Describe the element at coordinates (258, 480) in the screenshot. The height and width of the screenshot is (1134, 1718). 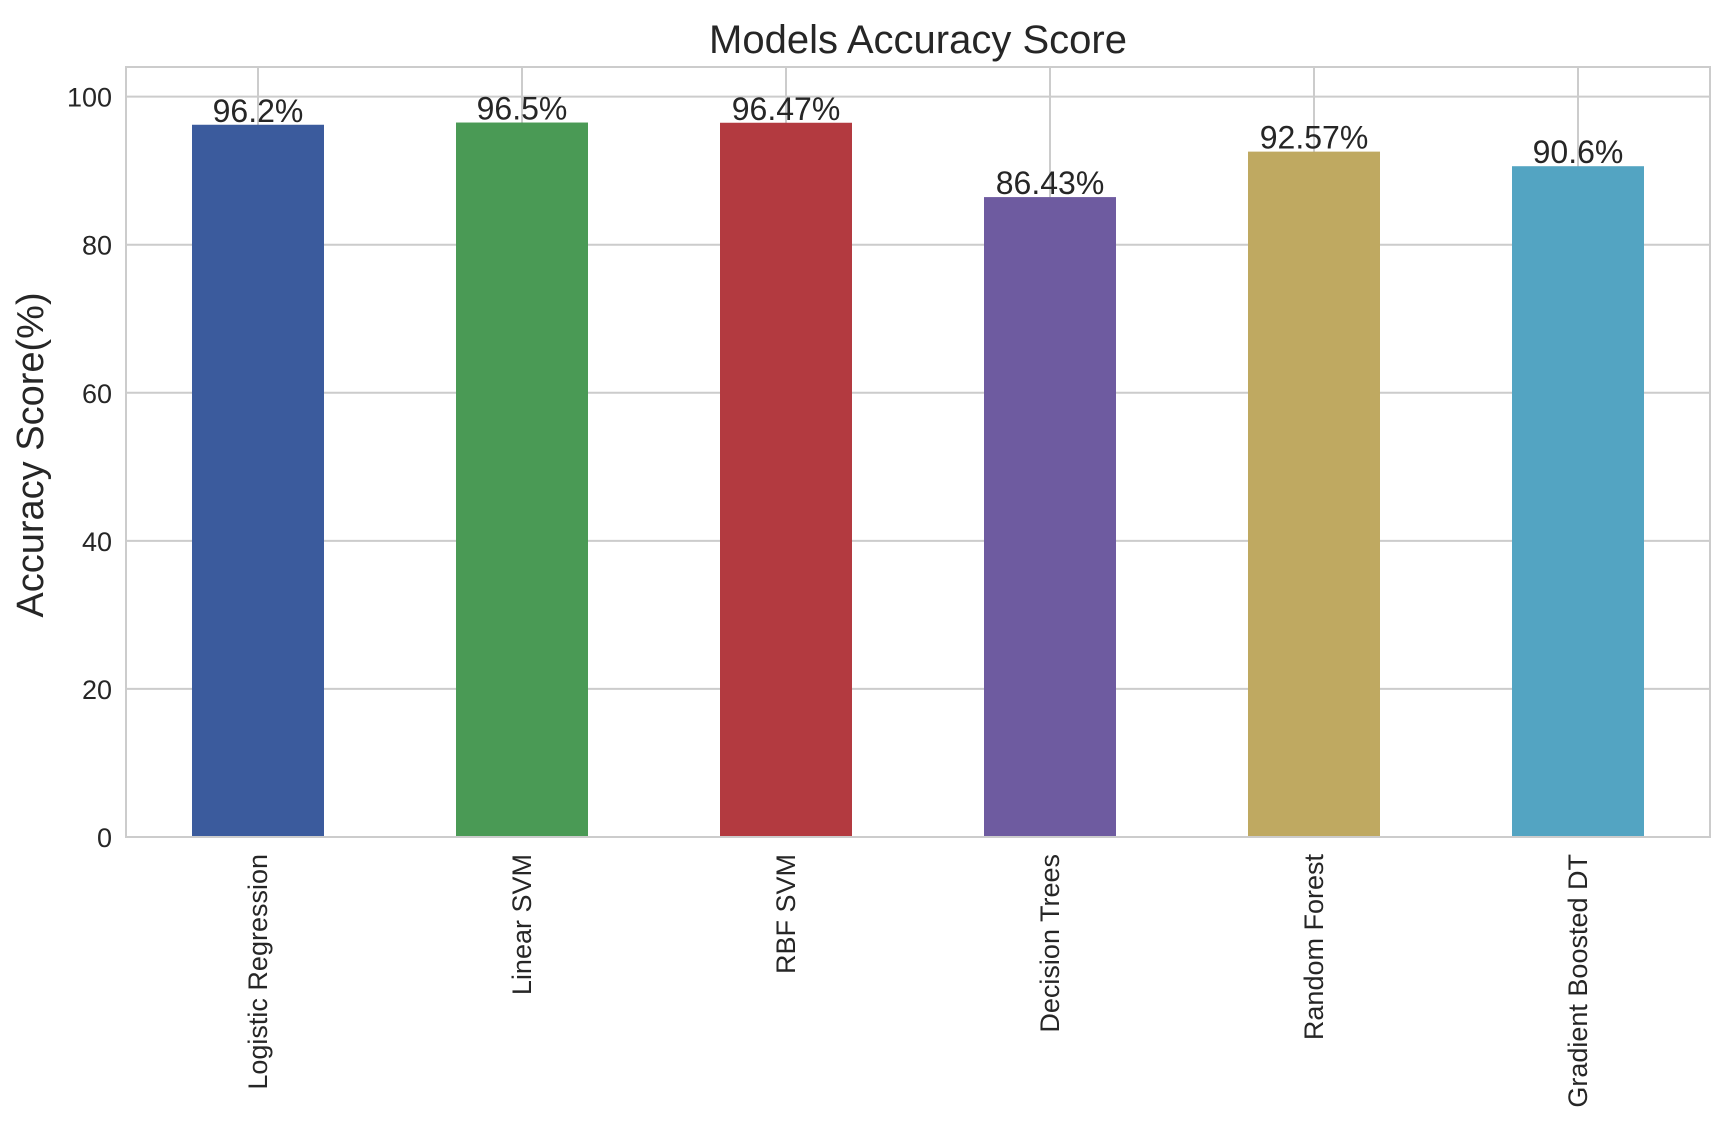
I see `bar-logistic-regression` at that location.